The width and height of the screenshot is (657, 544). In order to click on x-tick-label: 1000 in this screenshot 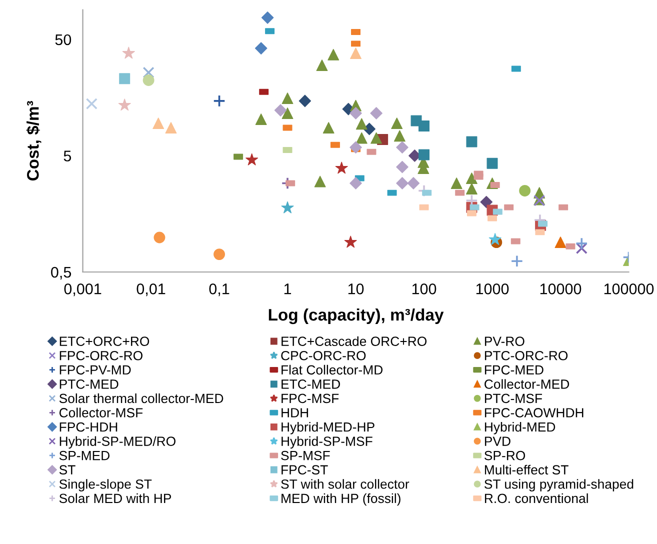, I will do `click(492, 289)`.